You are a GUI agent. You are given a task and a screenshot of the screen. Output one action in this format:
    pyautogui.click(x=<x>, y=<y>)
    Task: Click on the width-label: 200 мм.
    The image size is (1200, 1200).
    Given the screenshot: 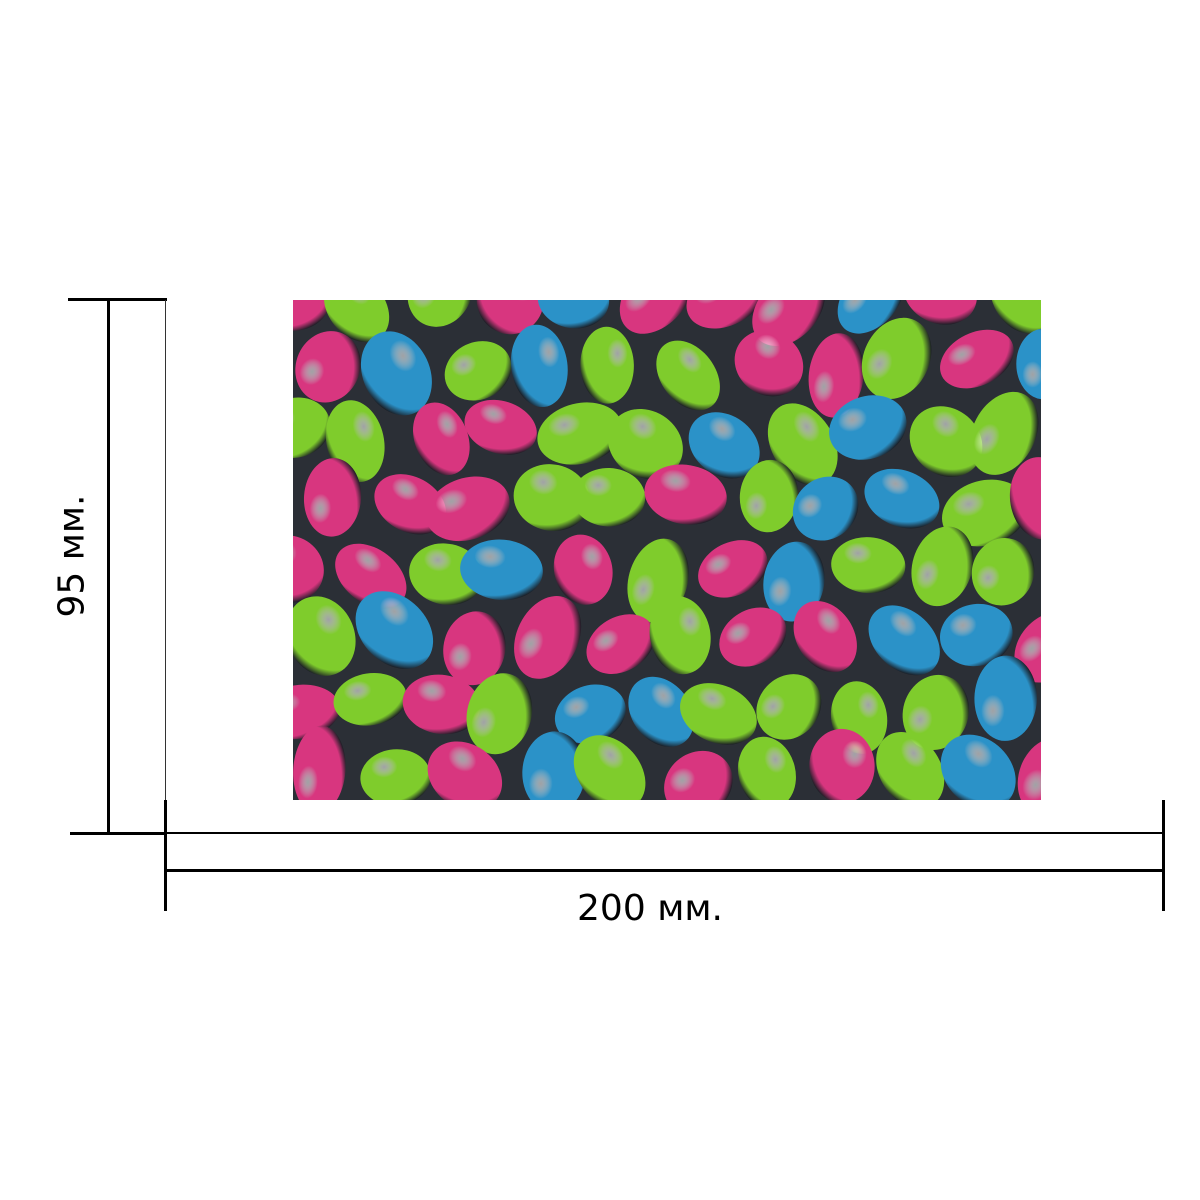 What is the action you would take?
    pyautogui.click(x=650, y=908)
    